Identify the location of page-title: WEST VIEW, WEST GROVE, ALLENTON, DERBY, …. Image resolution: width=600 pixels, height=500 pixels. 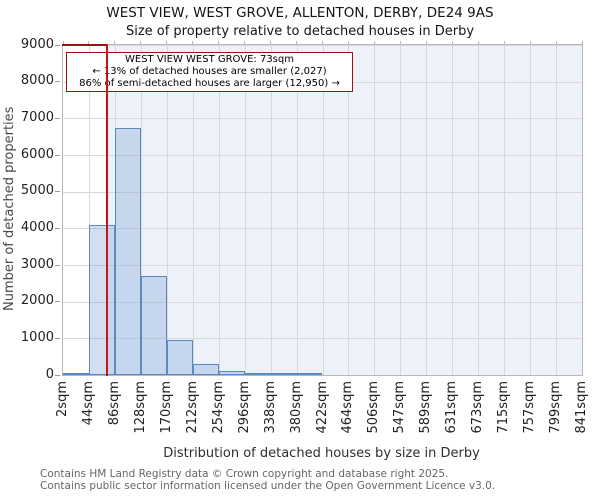
(300, 13).